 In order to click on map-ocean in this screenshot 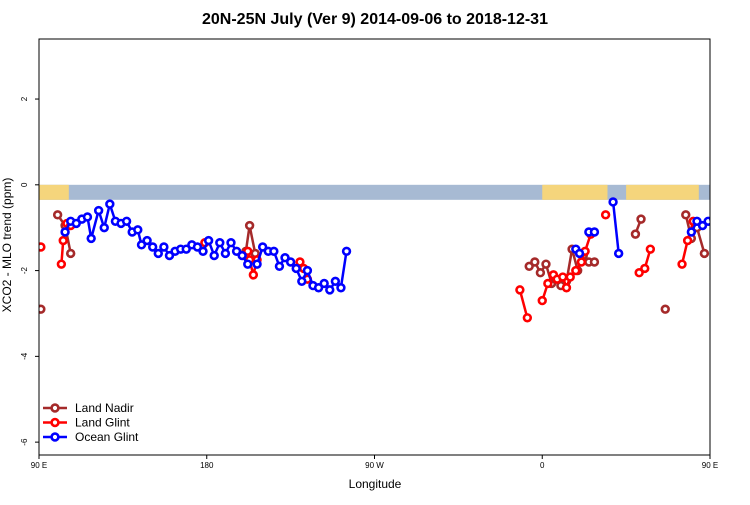, I will do `click(374, 192)`.